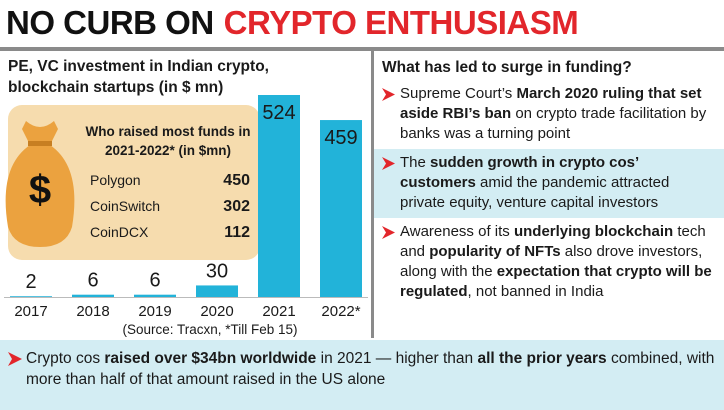 The width and height of the screenshot is (724, 410). What do you see at coordinates (216, 311) in the screenshot?
I see `x-tick-label: 2020` at bounding box center [216, 311].